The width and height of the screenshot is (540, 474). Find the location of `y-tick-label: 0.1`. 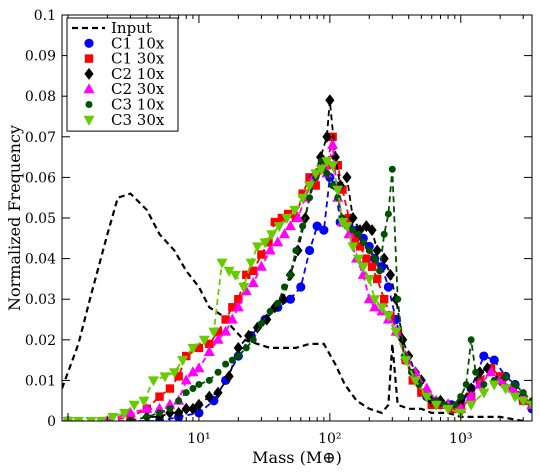

y-tick-label: 0.1 is located at coordinates (45, 16).